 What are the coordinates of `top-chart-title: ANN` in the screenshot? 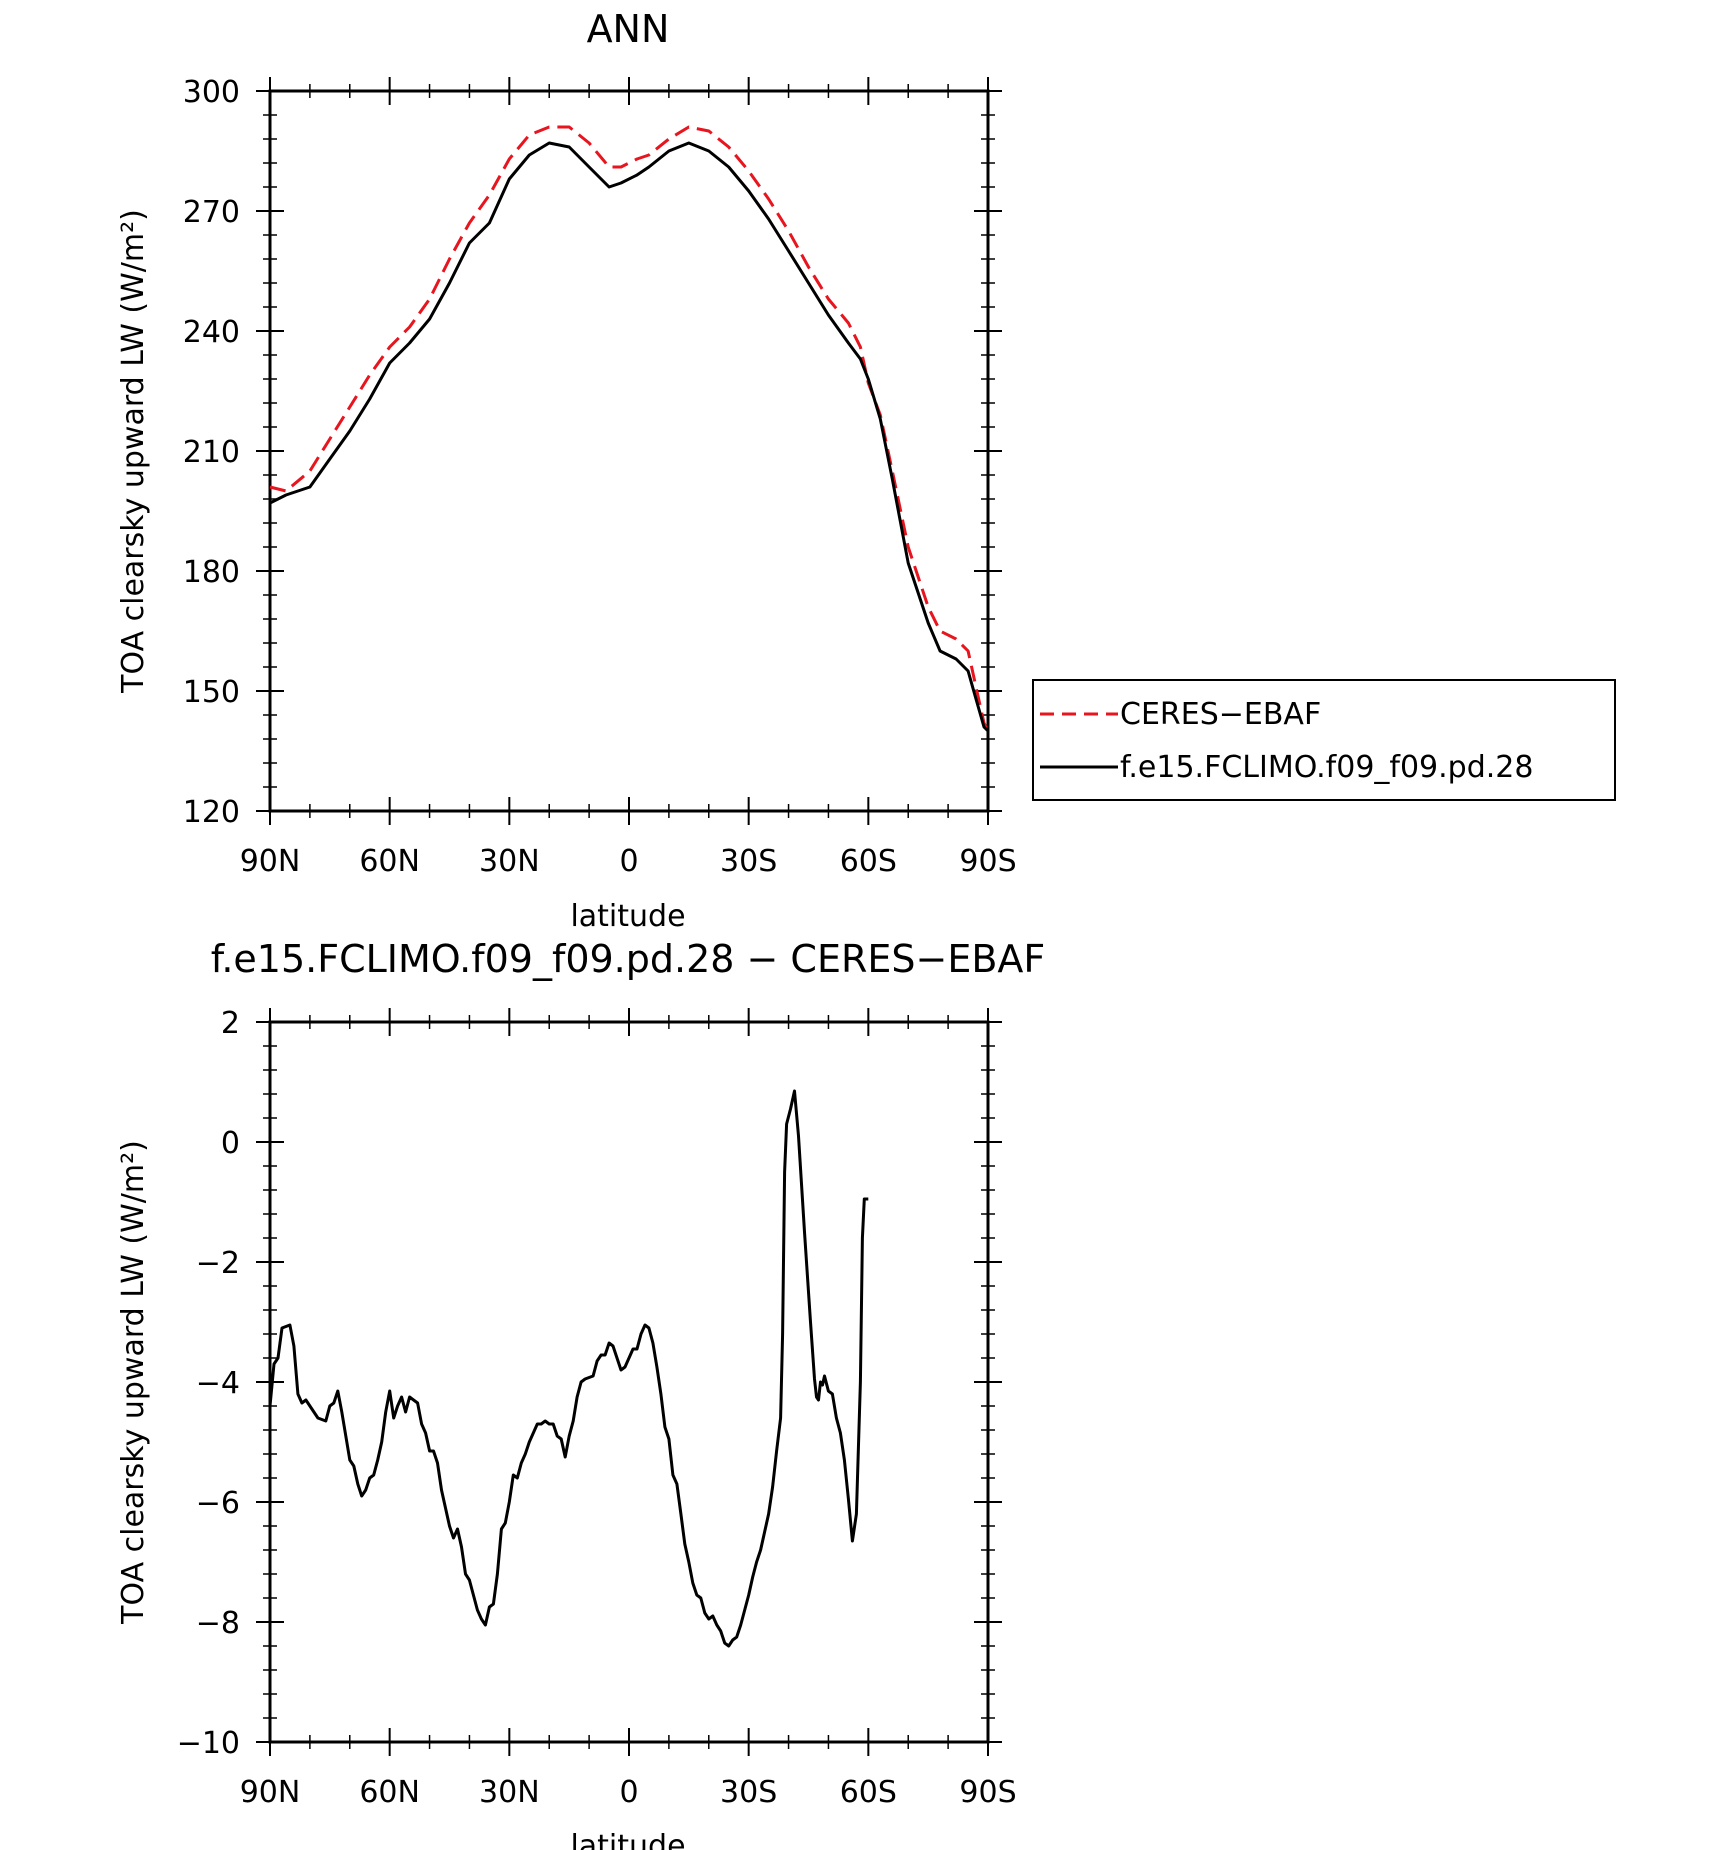 It's located at (628, 29).